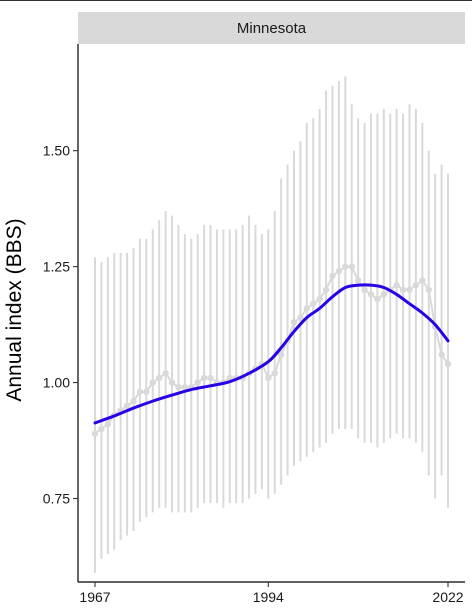  I want to click on index-point-2006, so click(345, 266).